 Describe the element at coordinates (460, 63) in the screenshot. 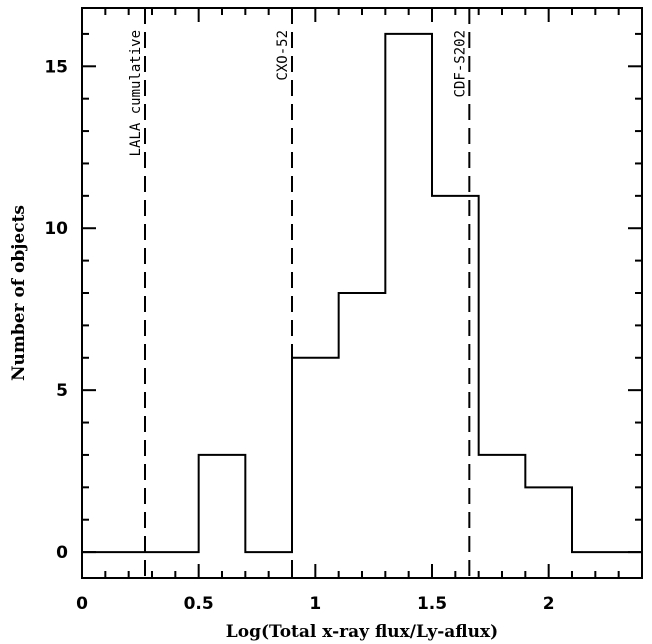

I see `reference-line-label: CDF-S202` at that location.